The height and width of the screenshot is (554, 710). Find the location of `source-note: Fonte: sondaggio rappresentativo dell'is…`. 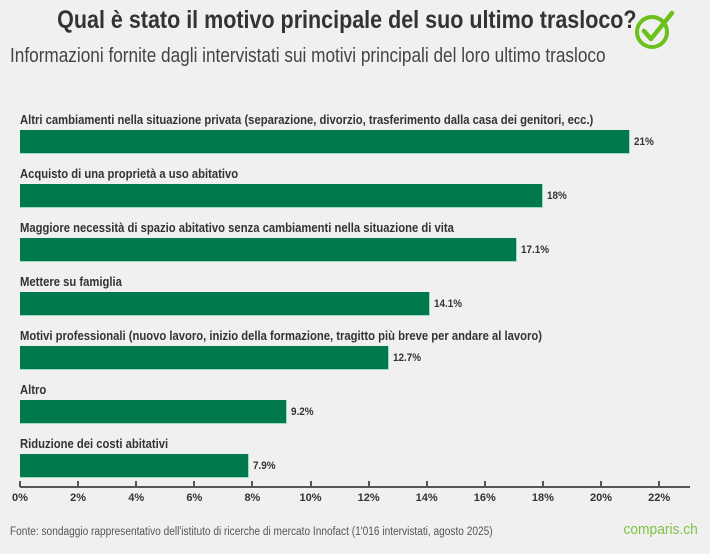

source-note: Fonte: sondaggio rappresentativo dell'is… is located at coordinates (251, 532).